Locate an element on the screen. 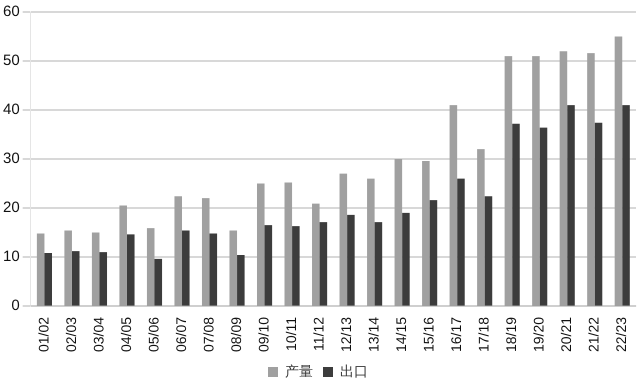 The width and height of the screenshot is (644, 389). legend-label: 产量 is located at coordinates (299, 370).